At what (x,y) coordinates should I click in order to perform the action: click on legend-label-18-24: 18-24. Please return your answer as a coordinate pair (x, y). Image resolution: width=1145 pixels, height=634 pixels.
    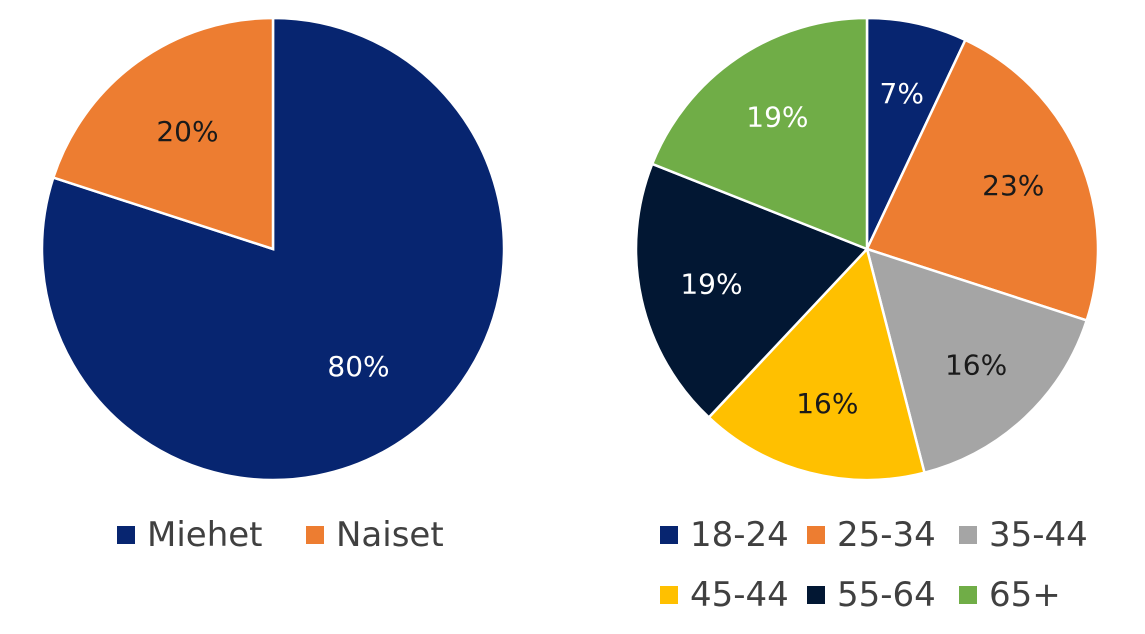
    Looking at the image, I should click on (739, 535).